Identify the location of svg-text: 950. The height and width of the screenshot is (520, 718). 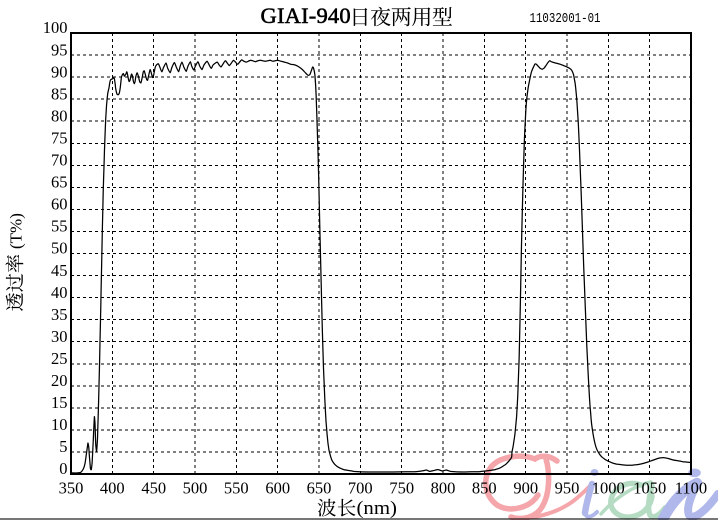
(567, 488).